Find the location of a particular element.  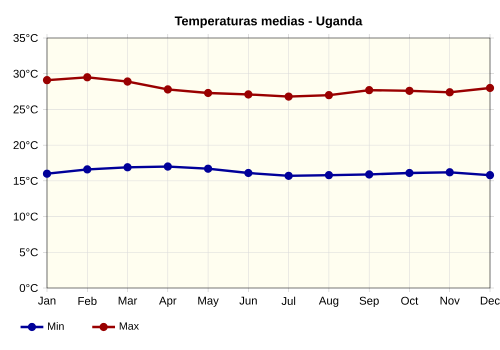

x-tick-label: May is located at coordinates (208, 301).